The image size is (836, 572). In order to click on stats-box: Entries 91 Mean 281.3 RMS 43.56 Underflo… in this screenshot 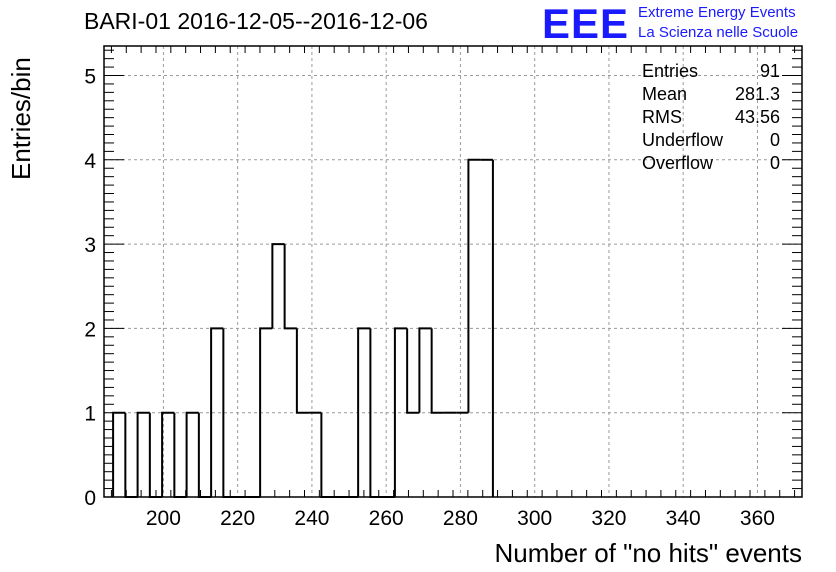, I will do `click(711, 117)`.